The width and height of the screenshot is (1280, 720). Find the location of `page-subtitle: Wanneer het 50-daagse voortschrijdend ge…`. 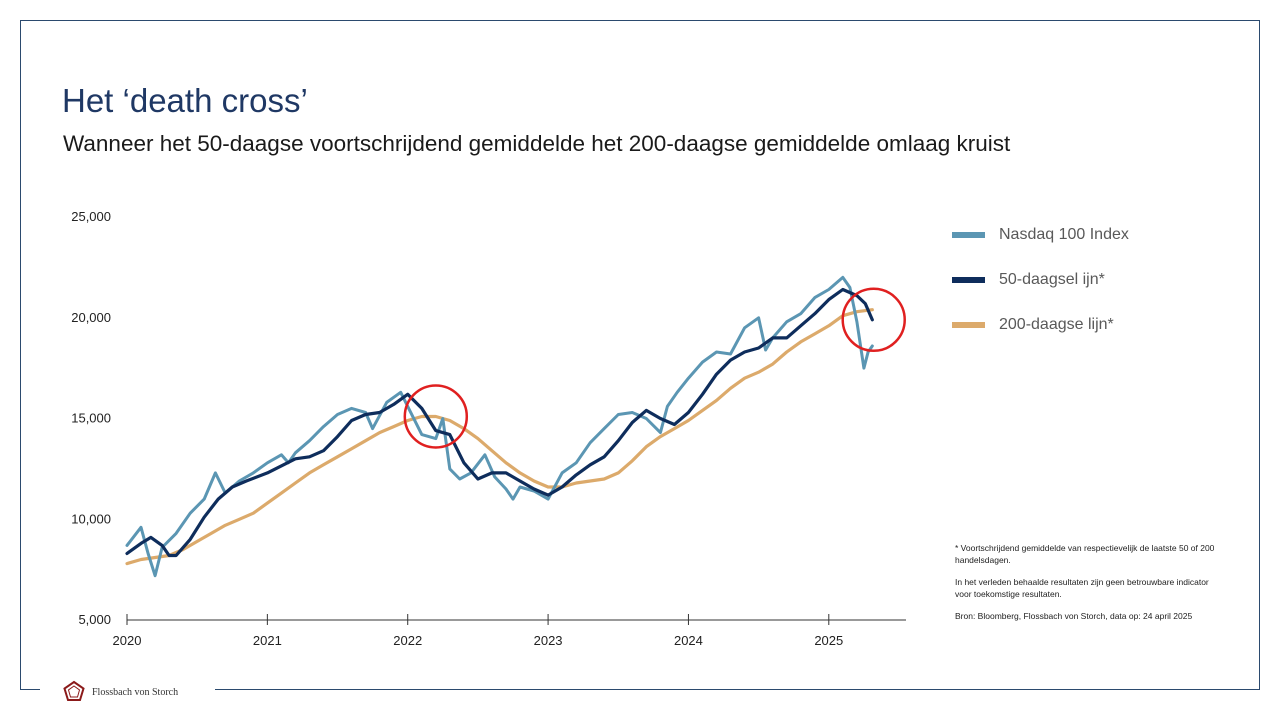

page-subtitle: Wanneer het 50-daagse voortschrijdend ge… is located at coordinates (537, 143).